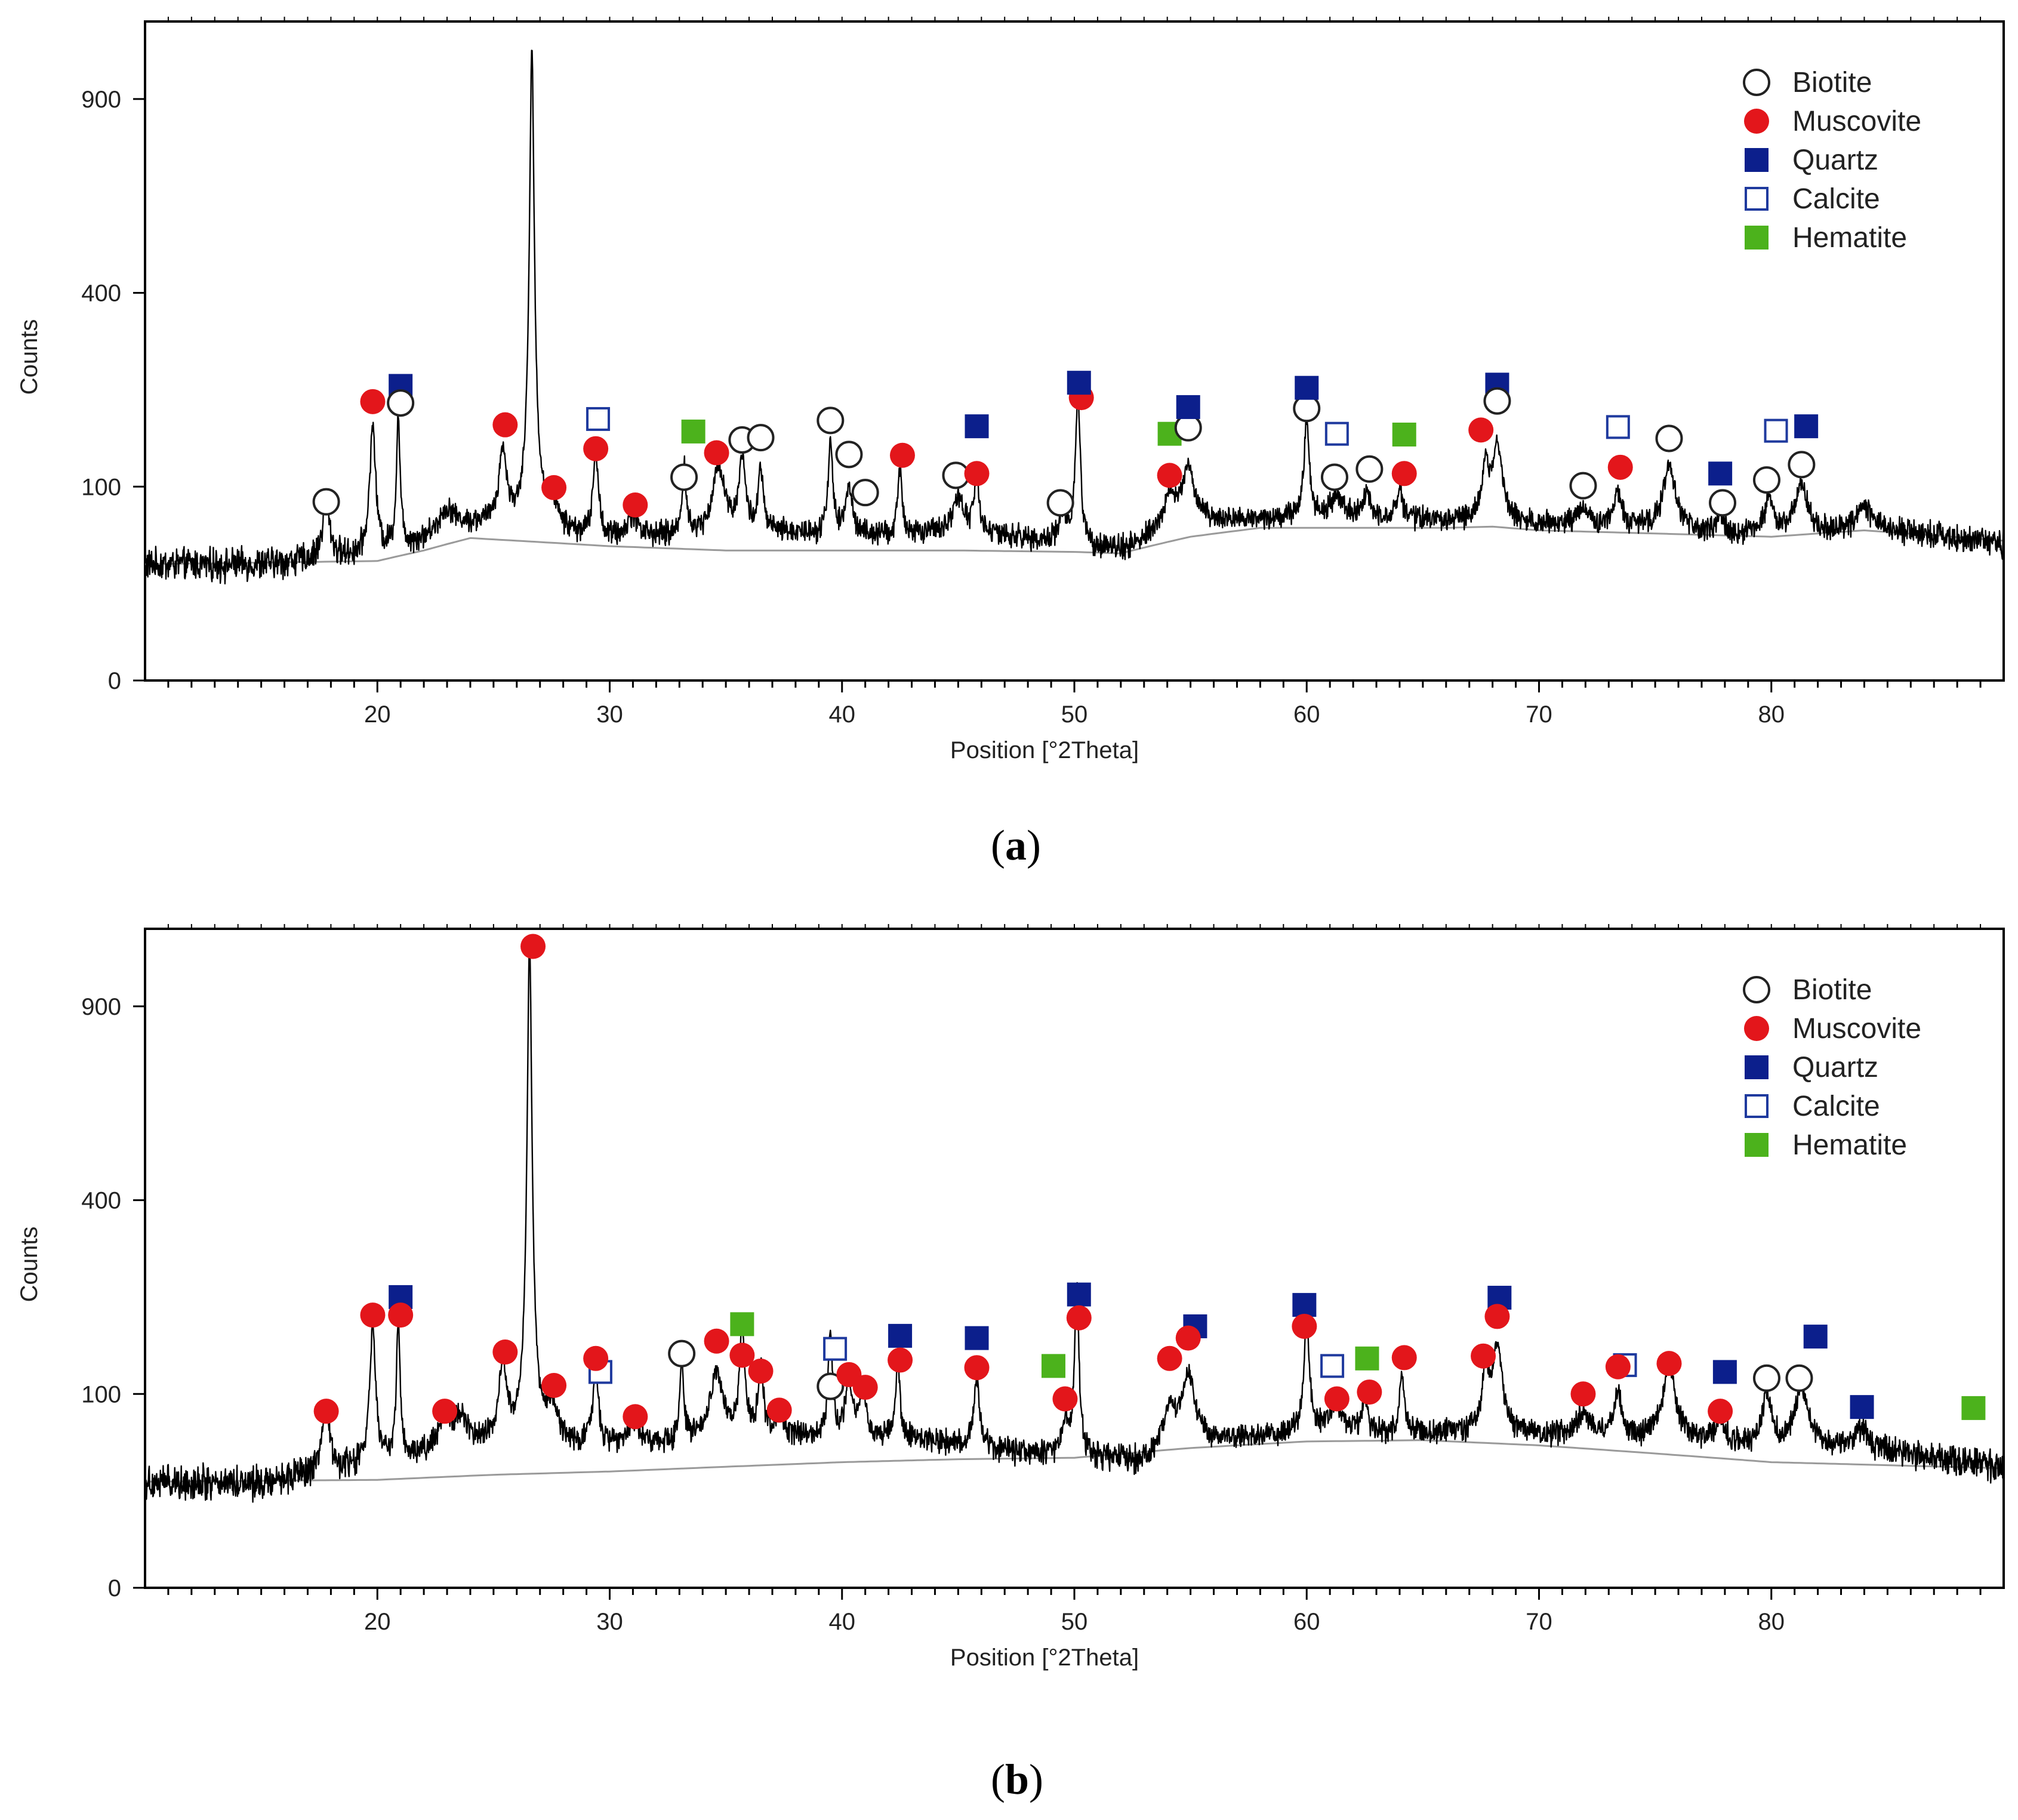 This screenshot has height=1820, width=2018. Describe the element at coordinates (1065, 445) in the screenshot. I see `phase-markers` at that location.